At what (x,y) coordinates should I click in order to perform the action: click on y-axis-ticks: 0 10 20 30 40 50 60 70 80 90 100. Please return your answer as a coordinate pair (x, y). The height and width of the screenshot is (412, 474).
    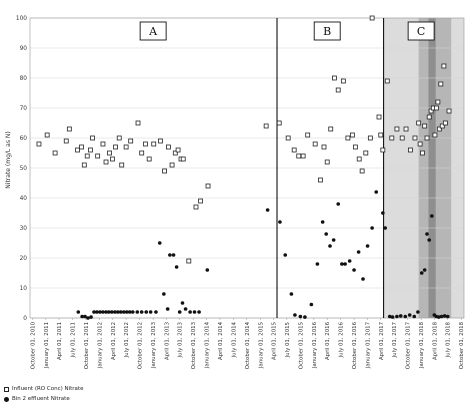
    Looking at the image, I should click on (21, 169).